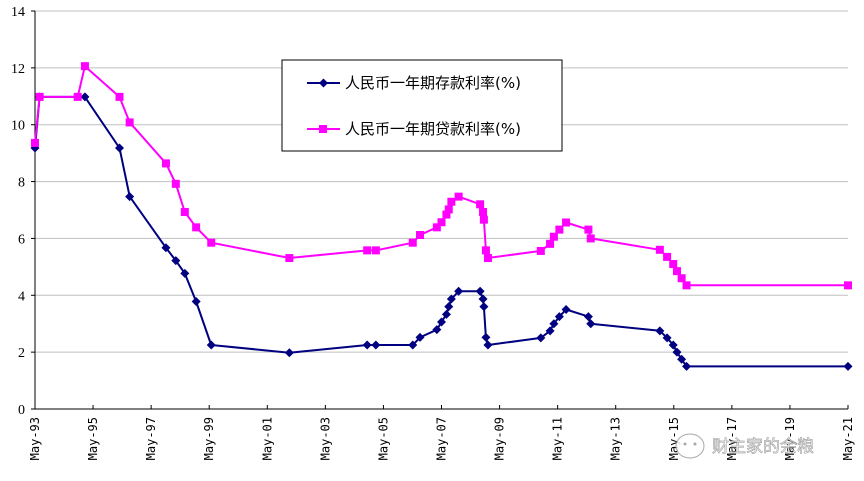 Image resolution: width=864 pixels, height=481 pixels. I want to click on y-tick-label: 0, so click(21, 410).